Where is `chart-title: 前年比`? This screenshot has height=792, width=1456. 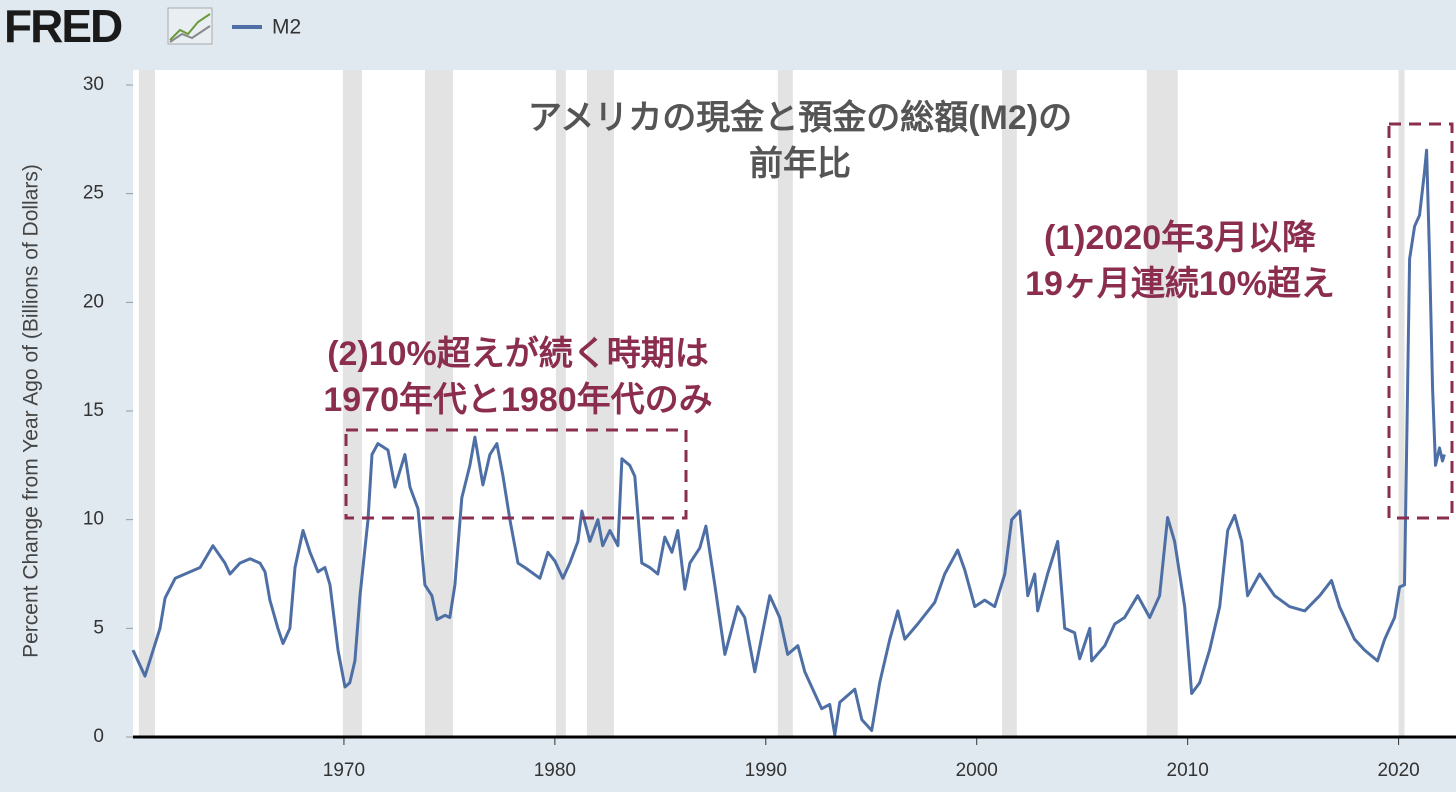 chart-title: 前年比 is located at coordinates (800, 164).